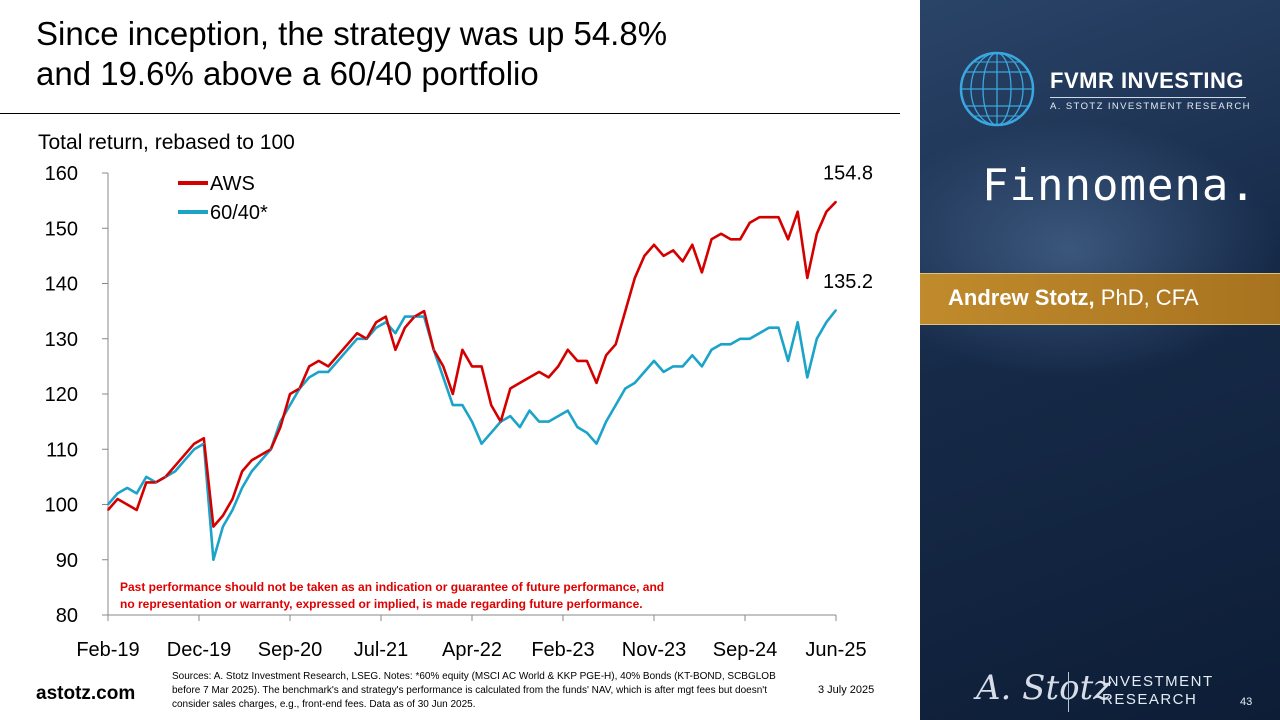 The image size is (1280, 720). I want to click on partner-logo: Finnomena., so click(1119, 185).